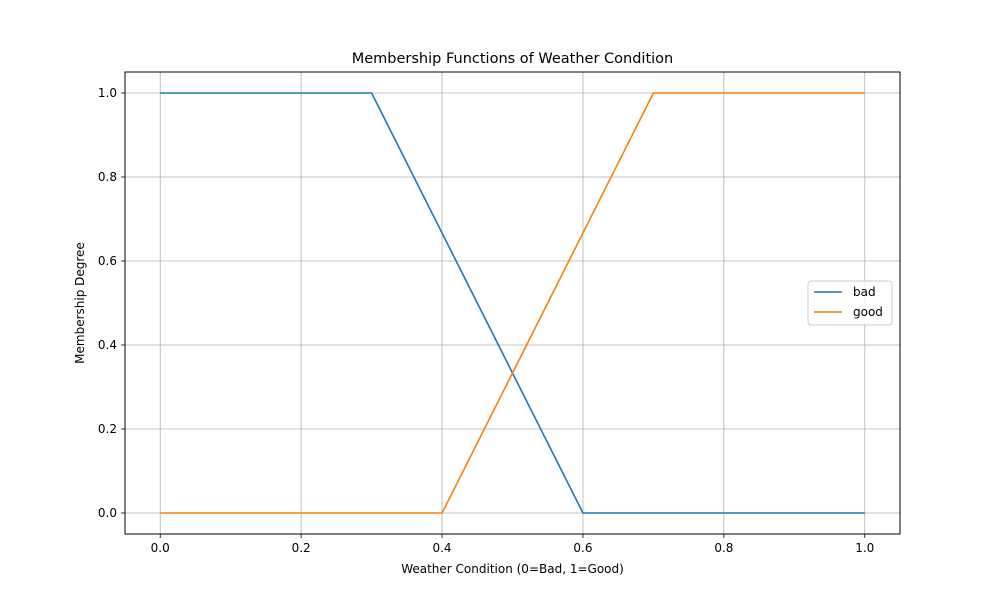 Image resolution: width=1000 pixels, height=600 pixels. Describe the element at coordinates (850, 303) in the screenshot. I see `legend: bad good` at that location.